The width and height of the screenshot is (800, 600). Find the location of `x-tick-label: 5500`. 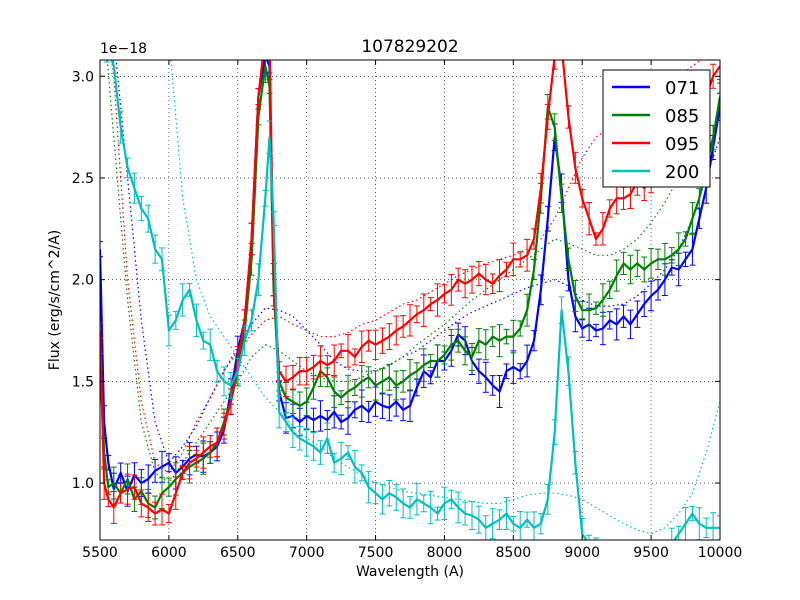

x-tick-label: 5500 is located at coordinates (100, 553).